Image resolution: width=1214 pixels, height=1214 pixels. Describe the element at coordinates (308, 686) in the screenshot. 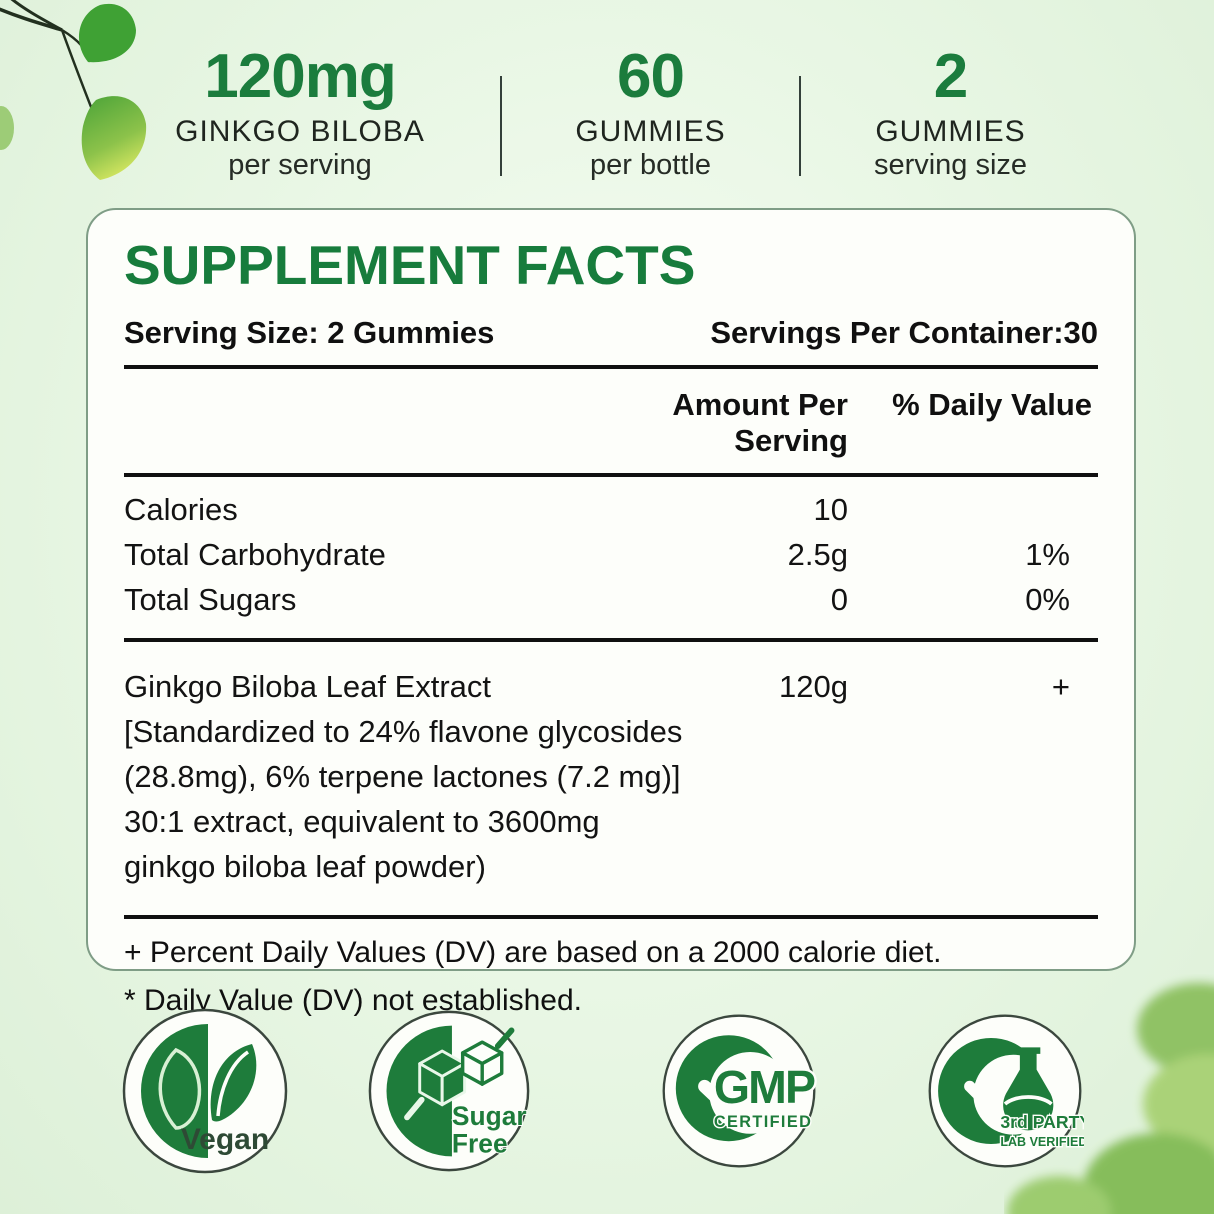

I see `ingredient-label: Ginkgo Biloba Leaf Extract` at that location.